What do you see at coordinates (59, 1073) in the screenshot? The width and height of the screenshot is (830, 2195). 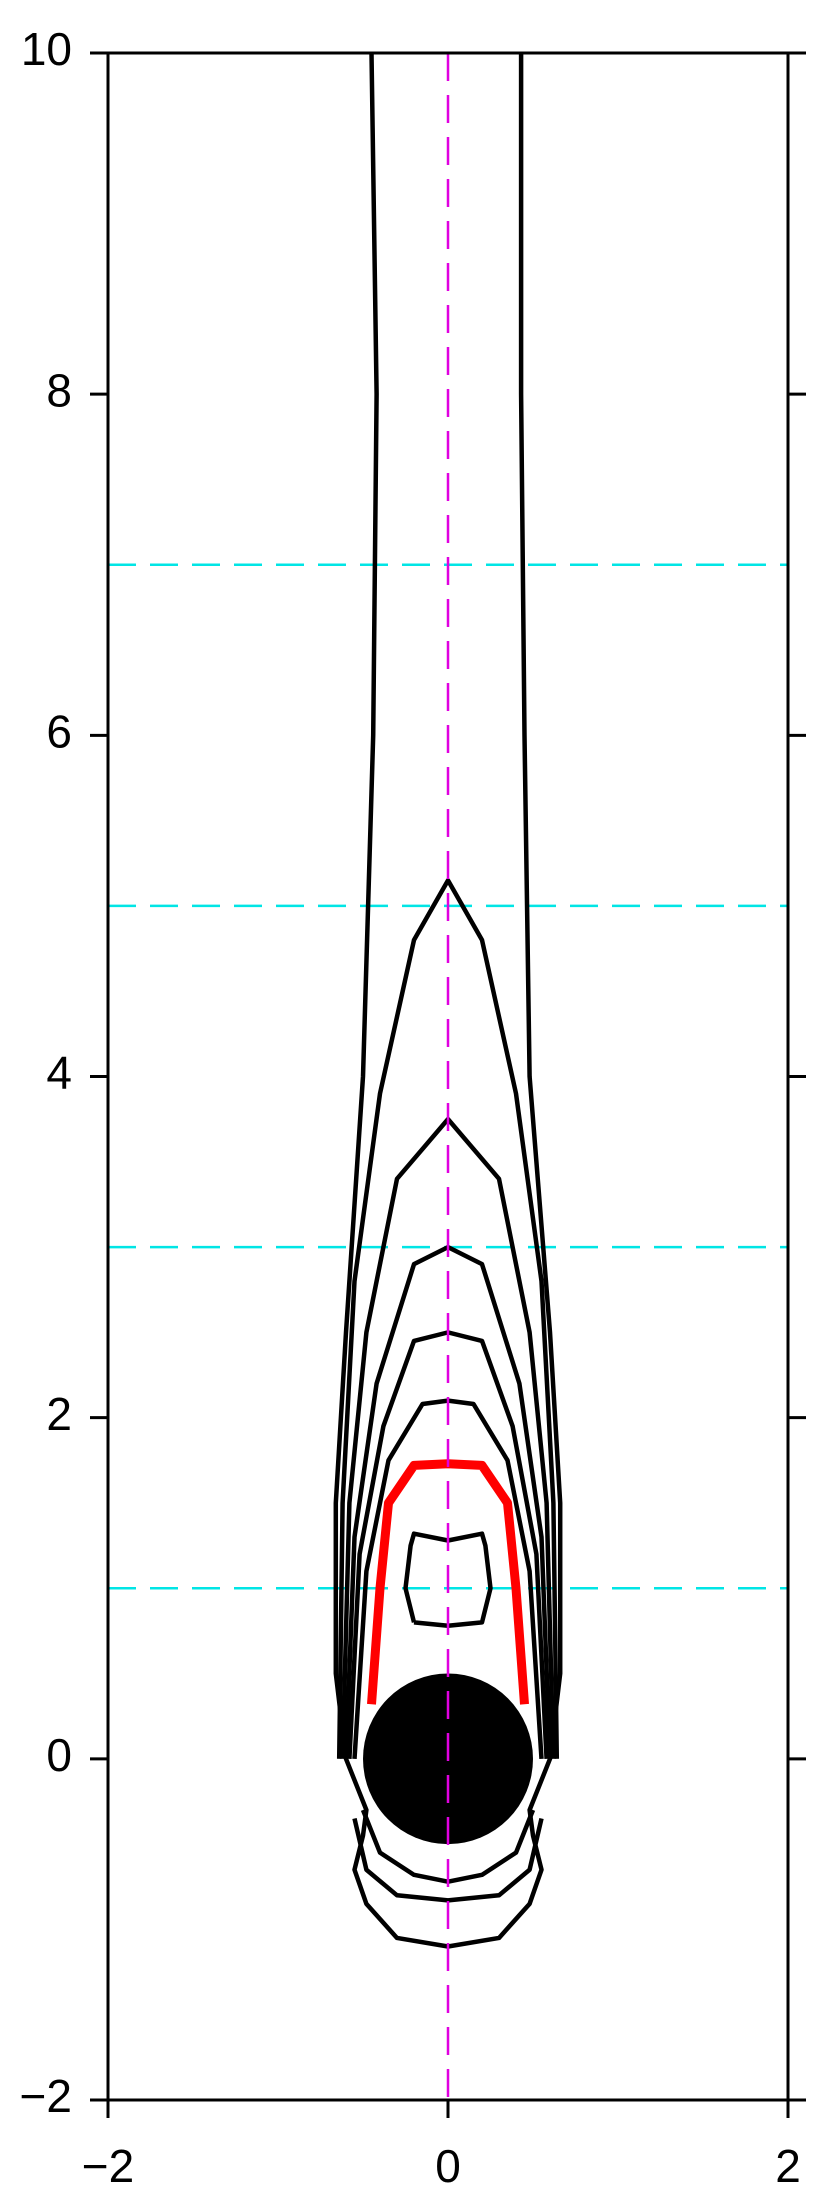 I see `y-tick-label: 4` at bounding box center [59, 1073].